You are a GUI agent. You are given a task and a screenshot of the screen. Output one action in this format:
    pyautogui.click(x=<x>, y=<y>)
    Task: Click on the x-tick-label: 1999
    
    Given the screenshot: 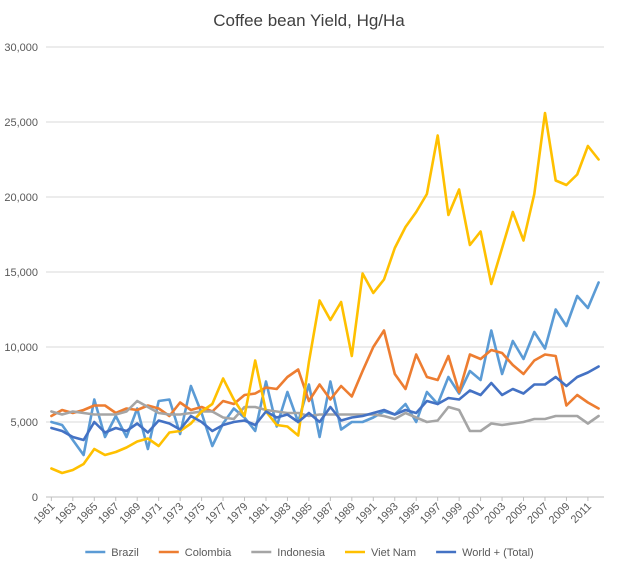 What is the action you would take?
    pyautogui.click(x=452, y=514)
    